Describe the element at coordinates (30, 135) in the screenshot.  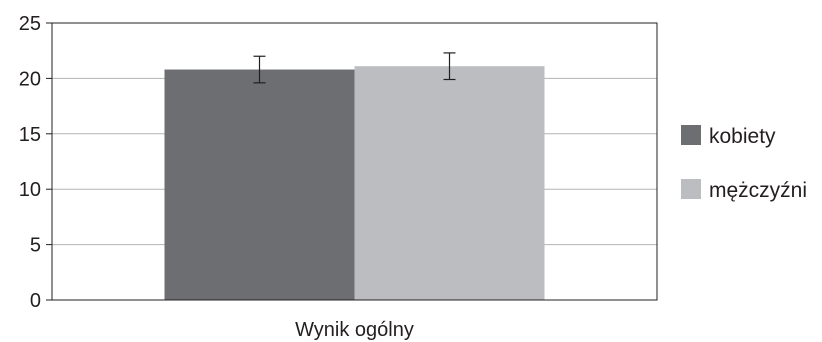
I see `y-tick-label: 15` at that location.